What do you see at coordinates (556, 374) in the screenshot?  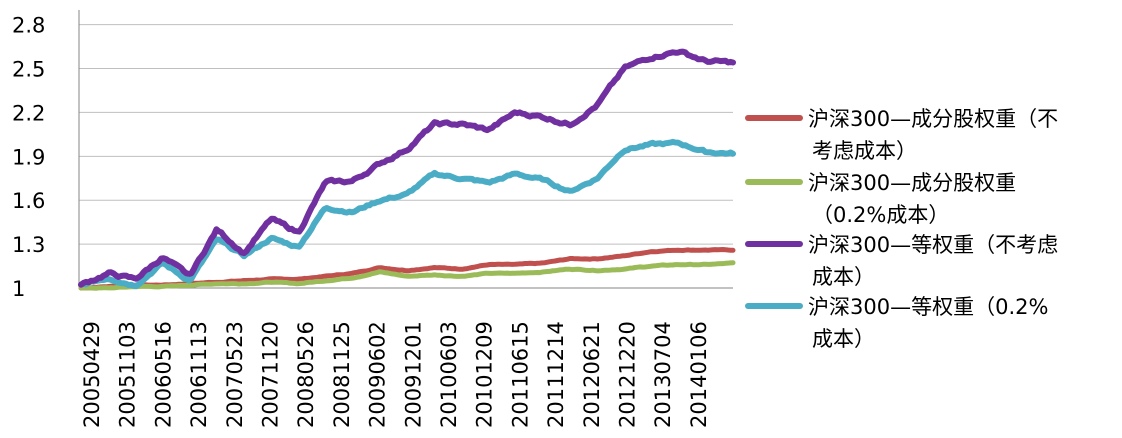 I see `x-tick-label: 20111214` at bounding box center [556, 374].